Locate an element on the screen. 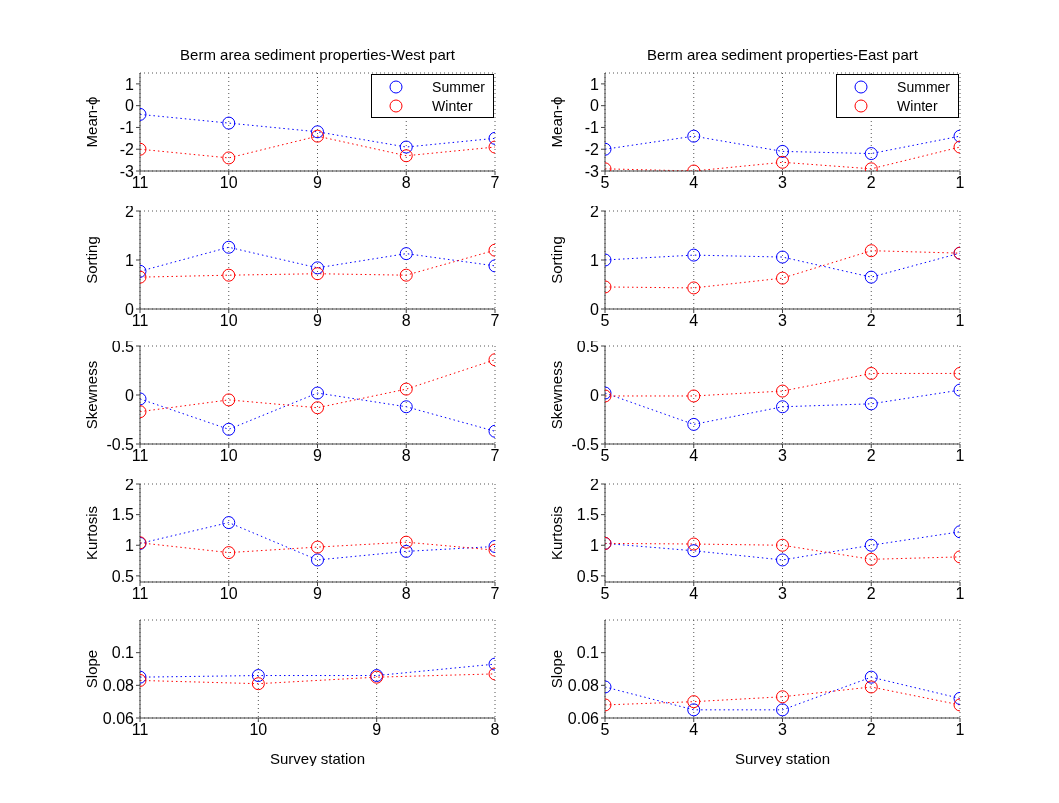 The width and height of the screenshot is (1059, 803). chart-title: Berm area sediment properties-West part is located at coordinates (317, 55).